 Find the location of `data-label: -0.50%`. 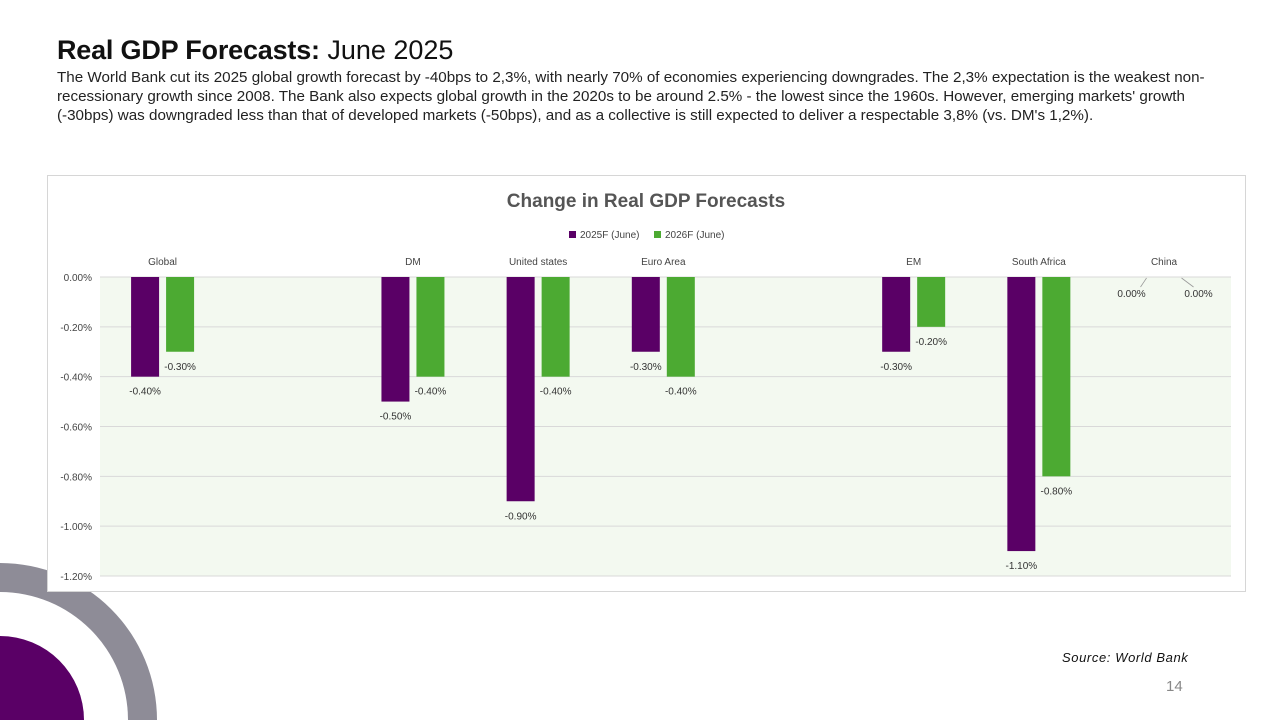

data-label: -0.50% is located at coordinates (396, 417).